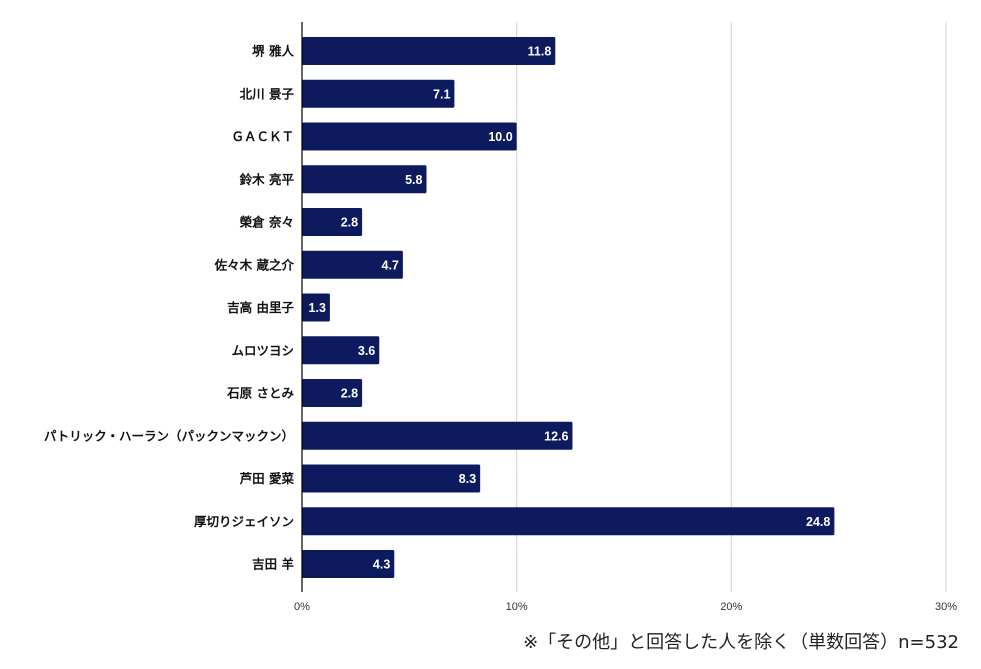 This screenshot has height=669, width=981. I want to click on x-tick-label: 20%, so click(731, 607).